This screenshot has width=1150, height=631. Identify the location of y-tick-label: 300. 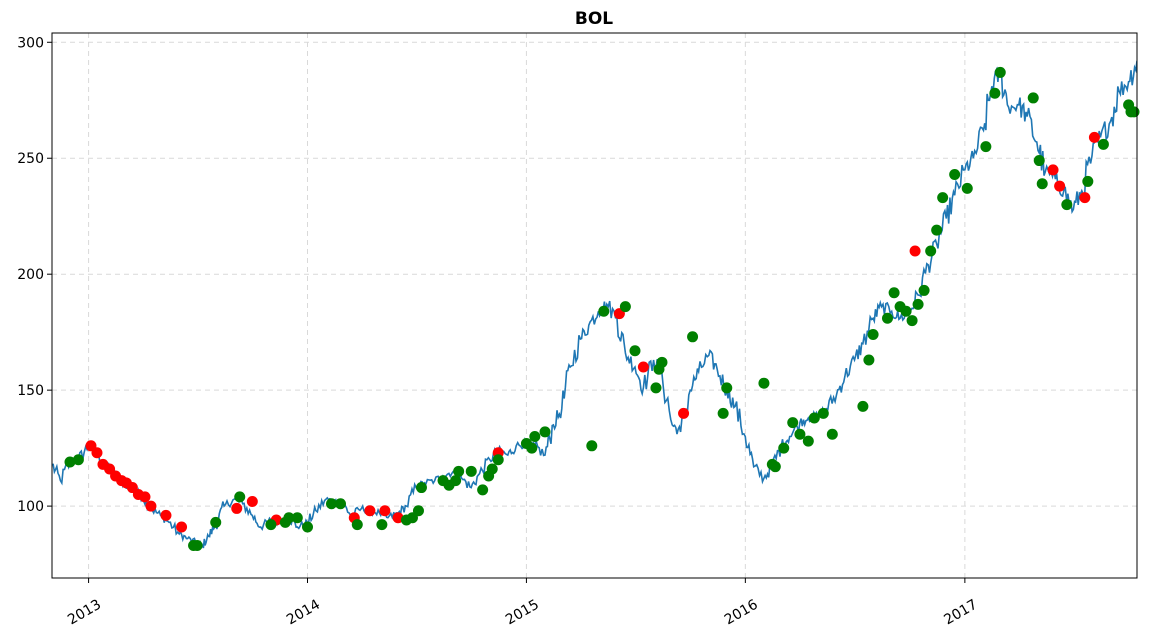
(30, 43).